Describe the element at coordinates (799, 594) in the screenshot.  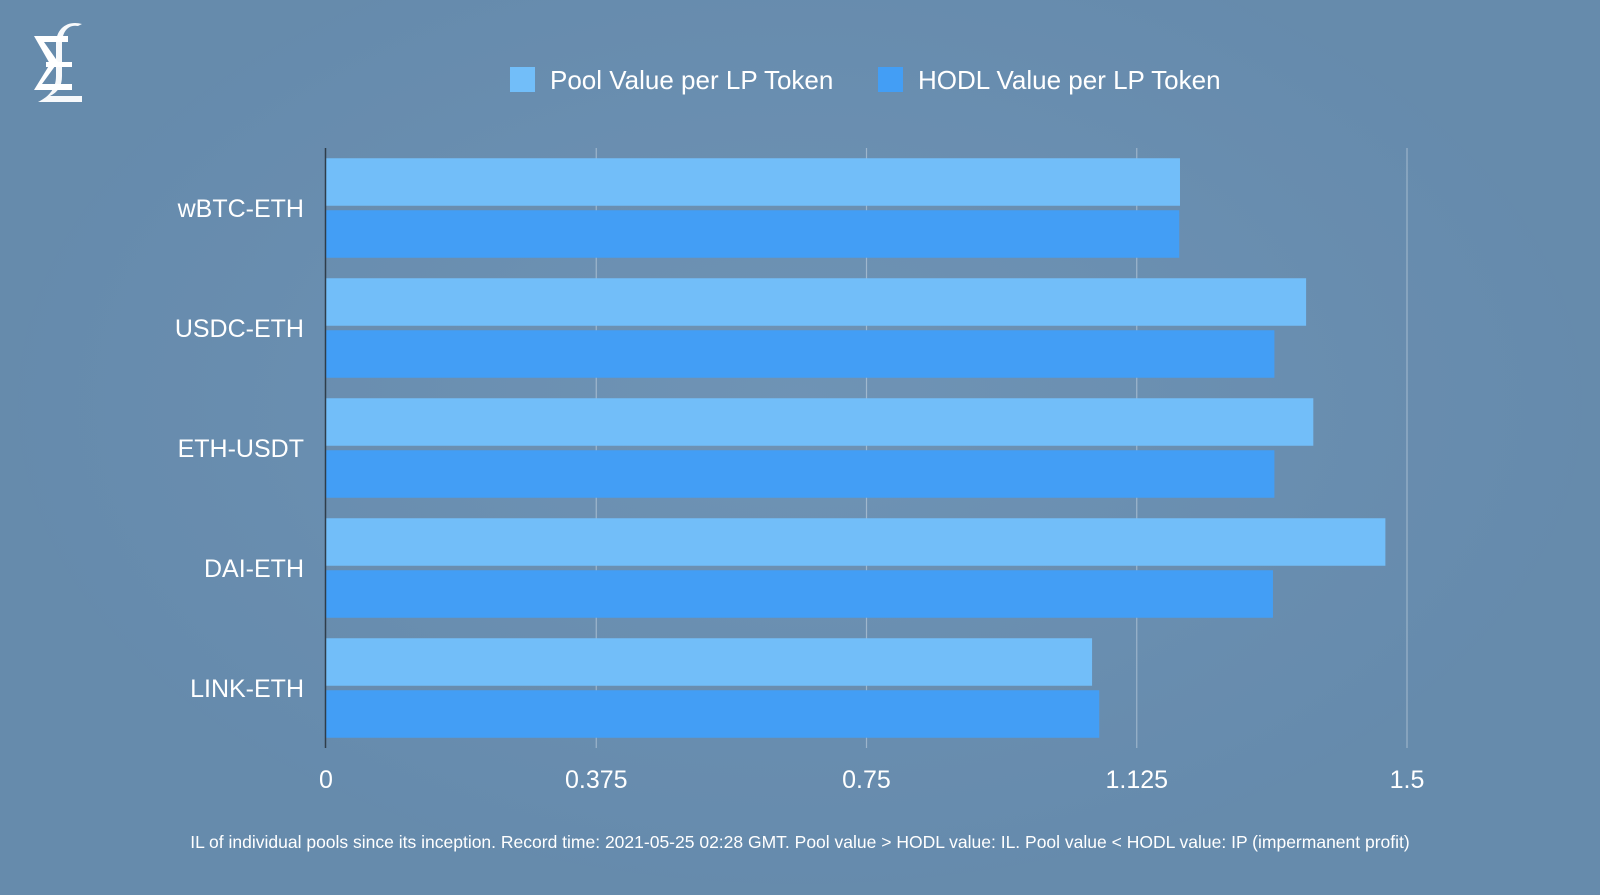
I see `bar-dai-eth-hodl` at that location.